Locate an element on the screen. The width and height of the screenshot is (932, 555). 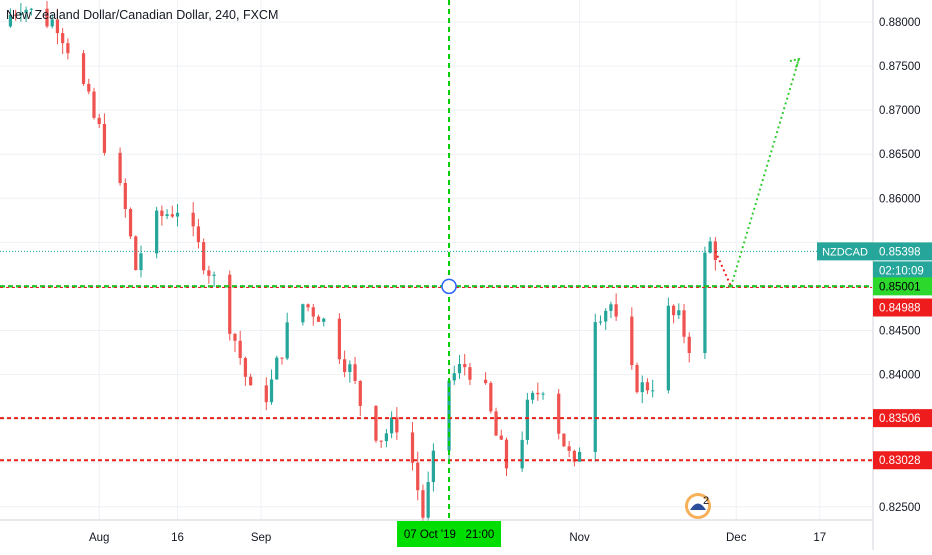
price-axis-label: 0.84500 is located at coordinates (900, 332).